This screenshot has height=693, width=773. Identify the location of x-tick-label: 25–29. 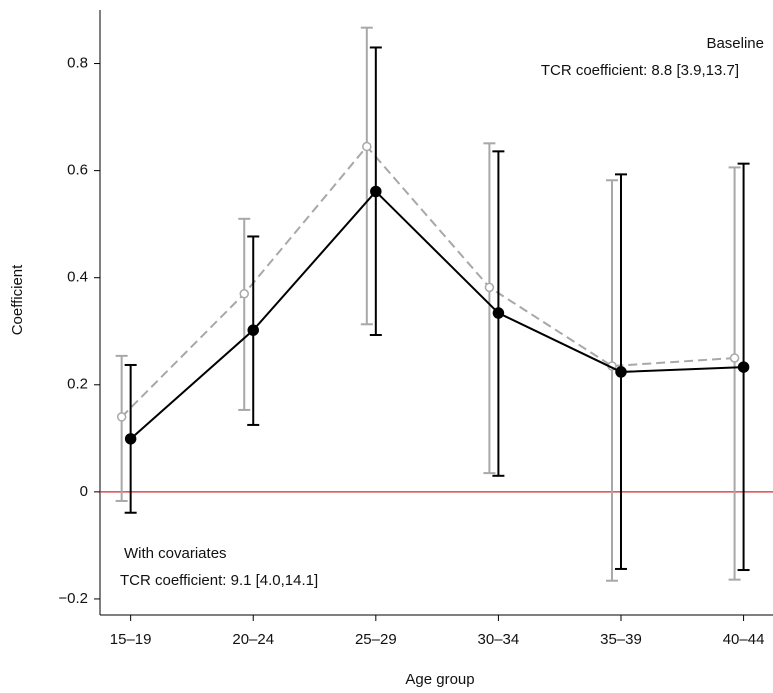
(376, 639).